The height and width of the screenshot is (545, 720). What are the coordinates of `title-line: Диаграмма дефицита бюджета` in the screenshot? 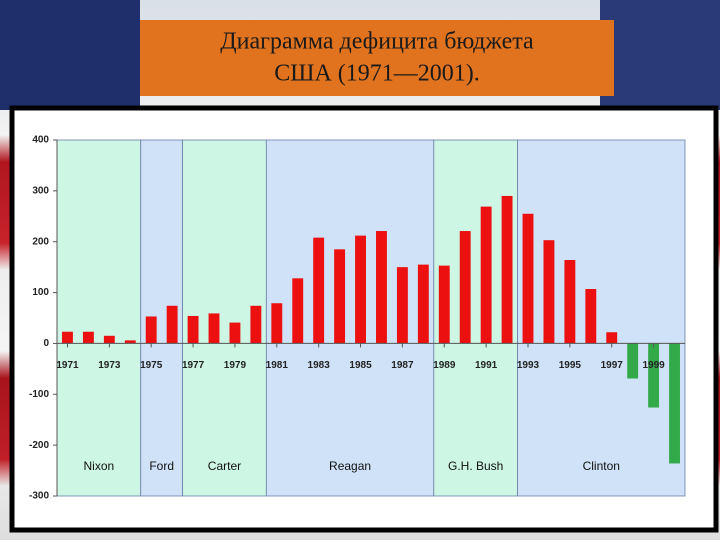 It's located at (377, 42).